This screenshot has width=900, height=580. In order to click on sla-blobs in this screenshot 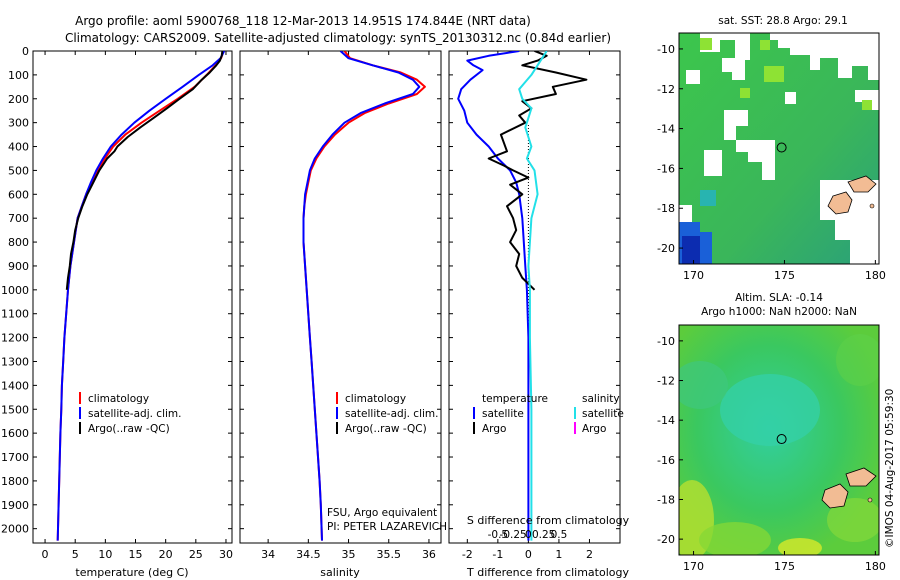, I will do `click(779, 444)`.